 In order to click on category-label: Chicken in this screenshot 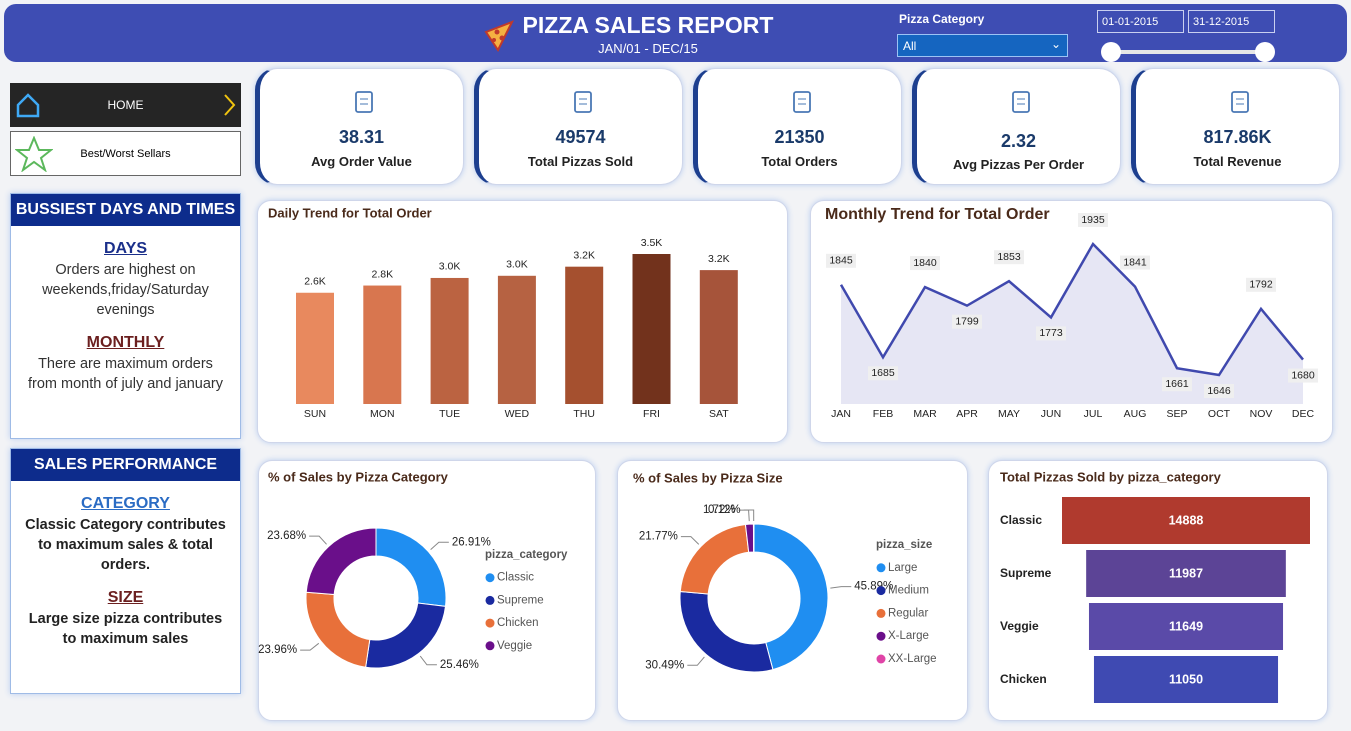, I will do `click(1023, 679)`.